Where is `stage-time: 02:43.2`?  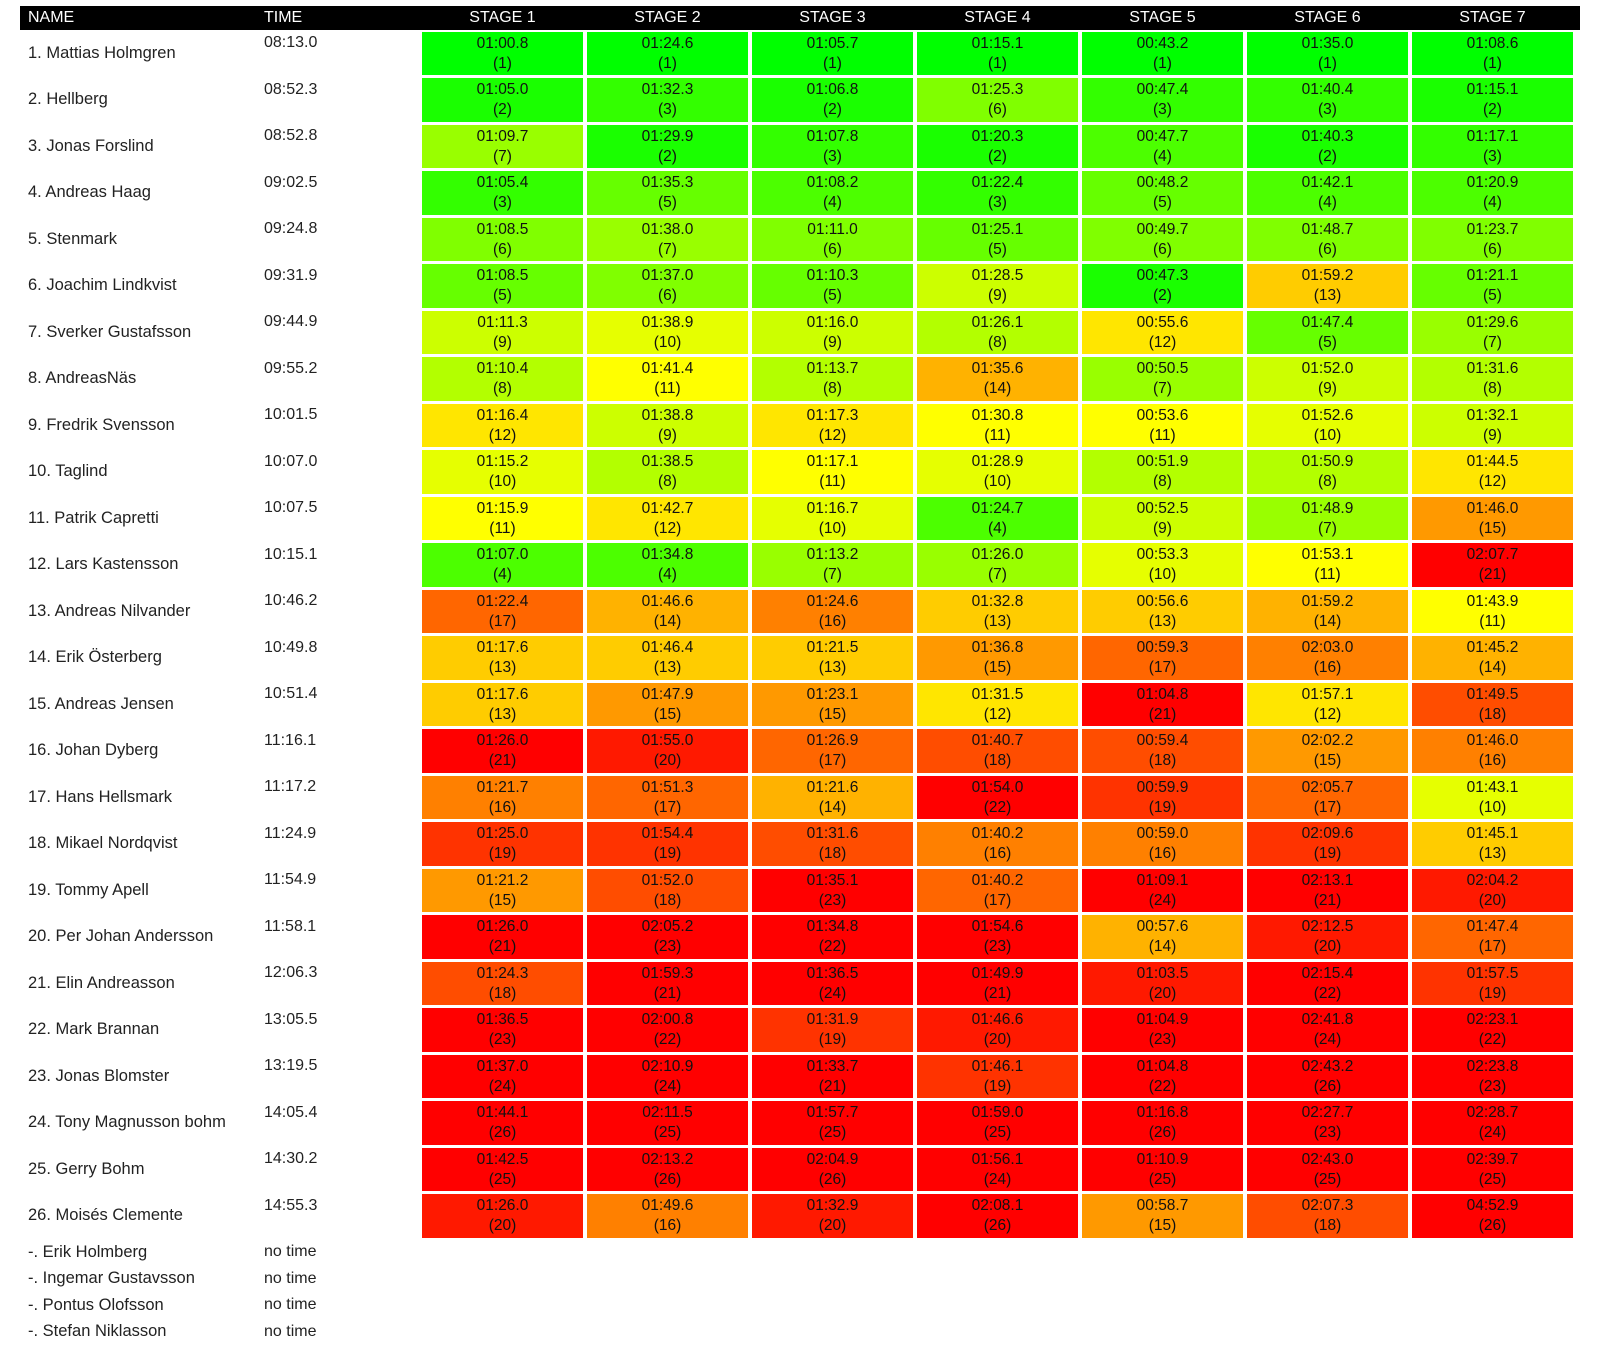
stage-time: 02:43.2 is located at coordinates (1327, 1066).